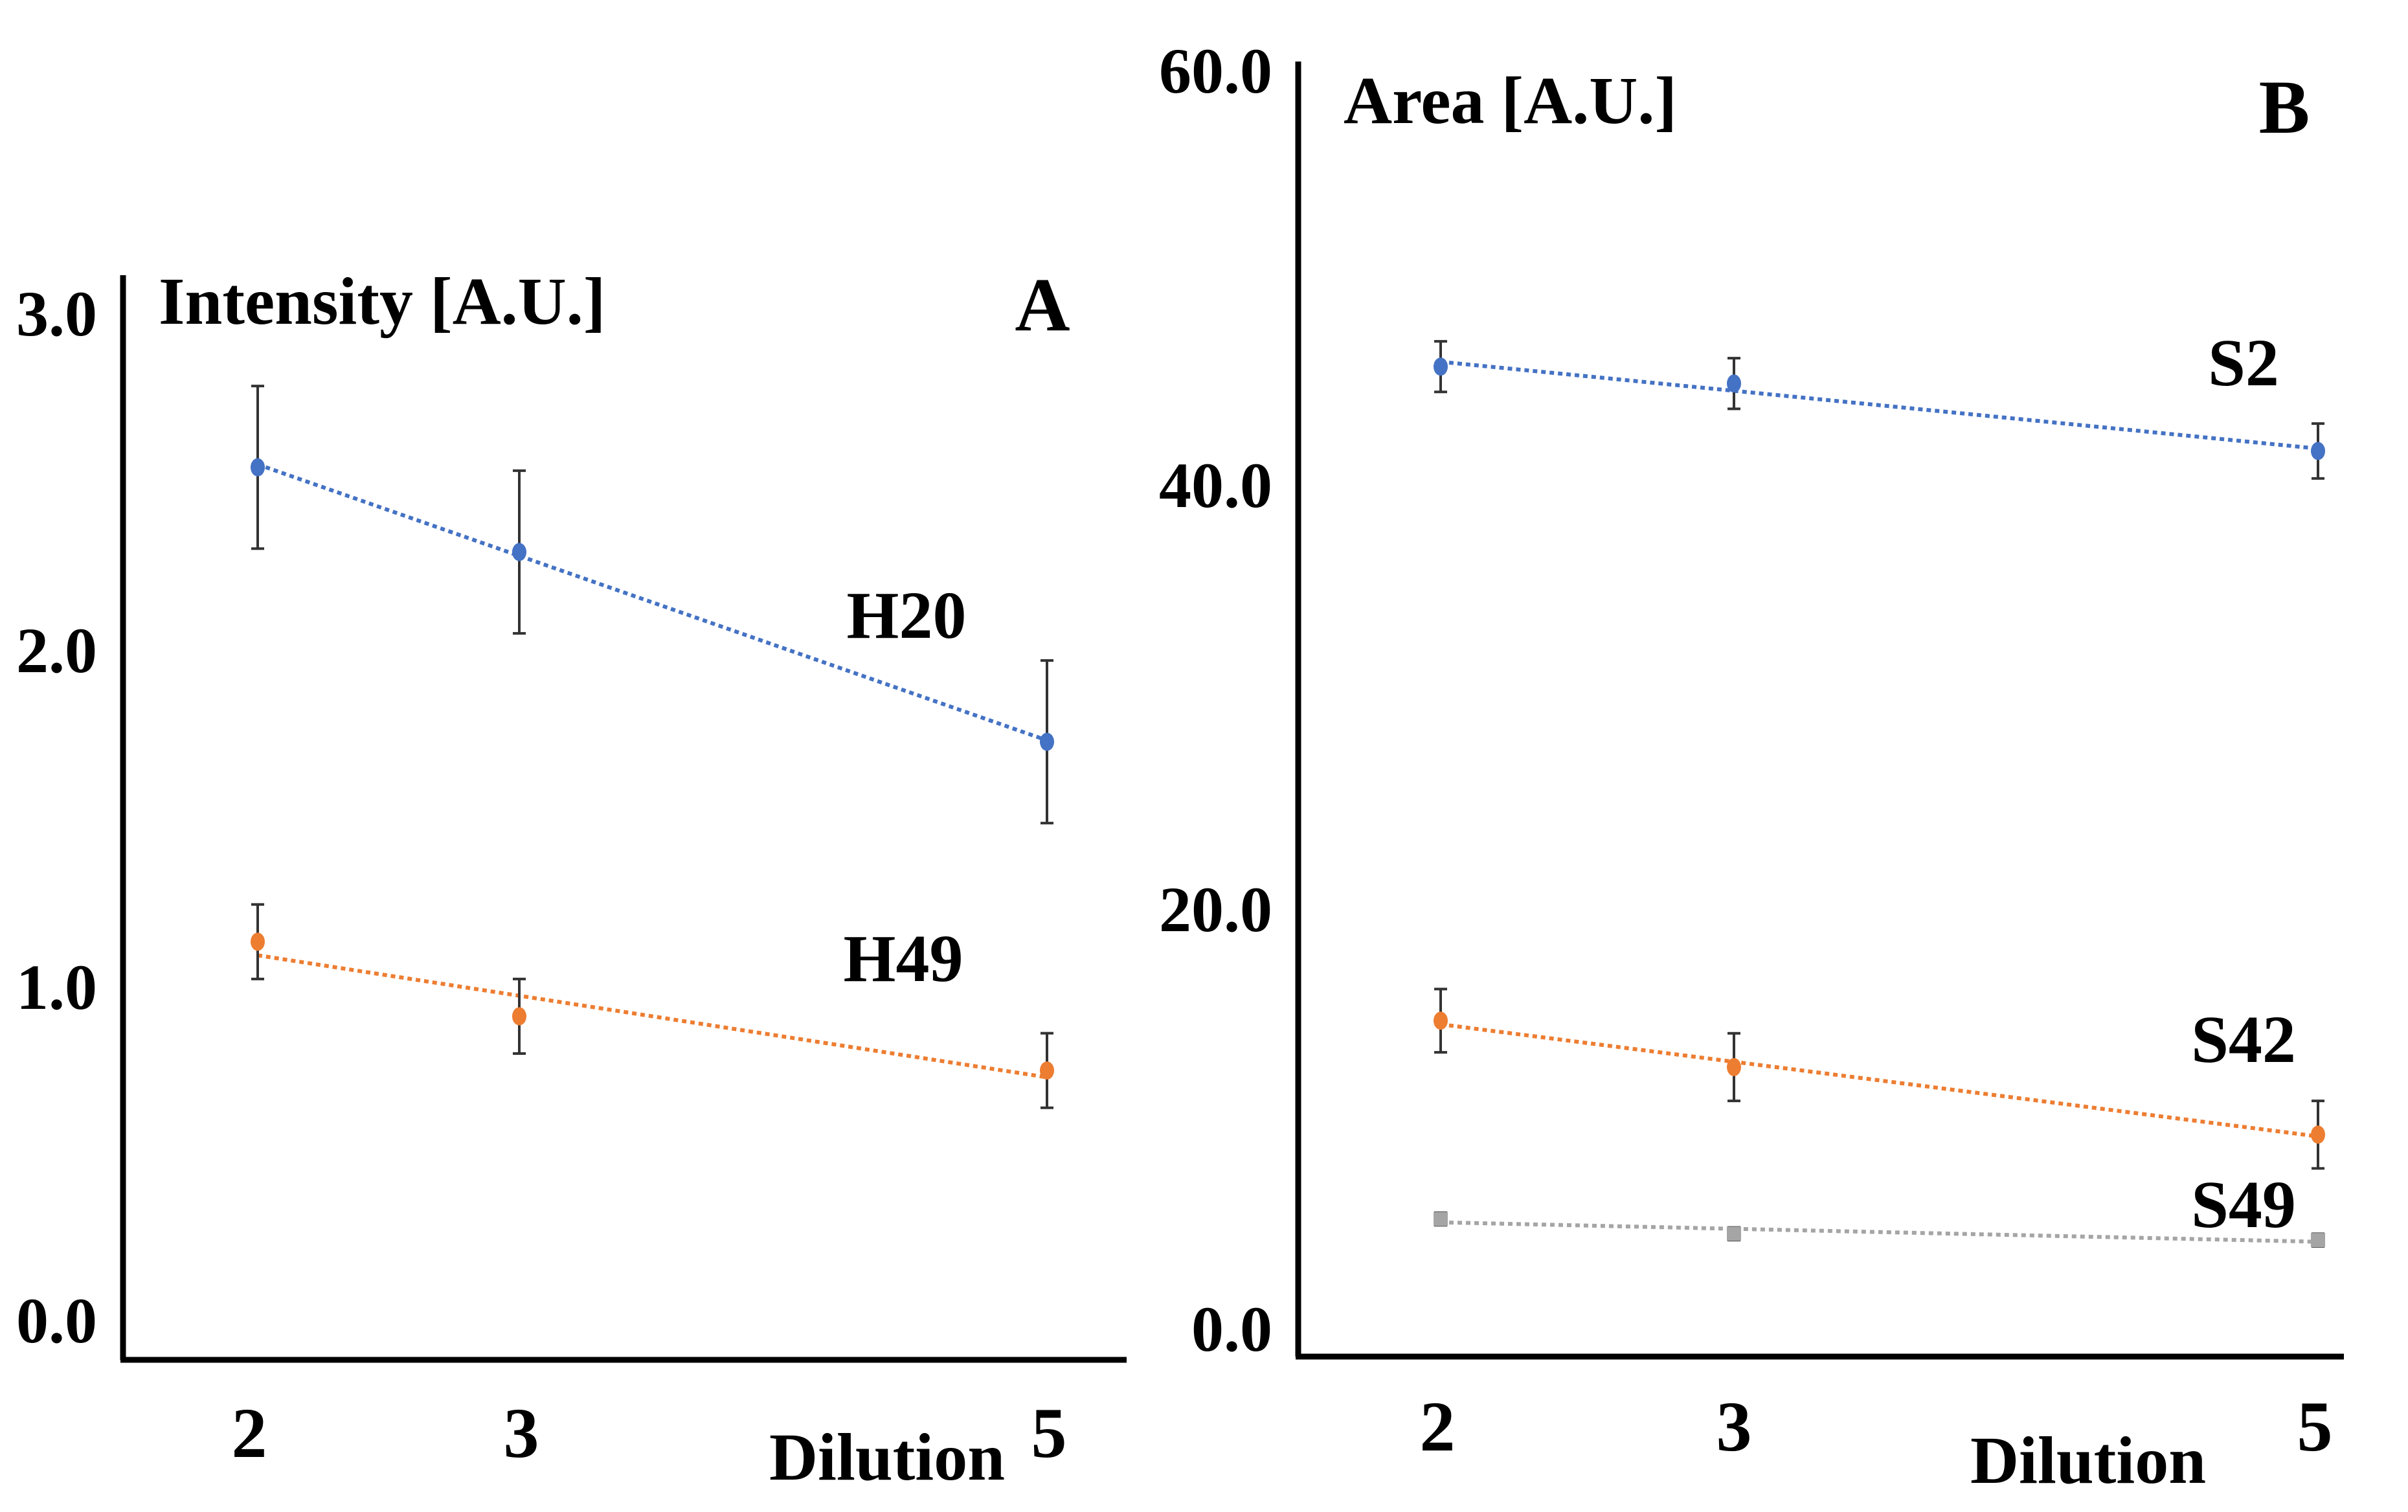 The image size is (2408, 1512). I want to click on panel-a-x-axis-label: Dilution, so click(887, 1457).